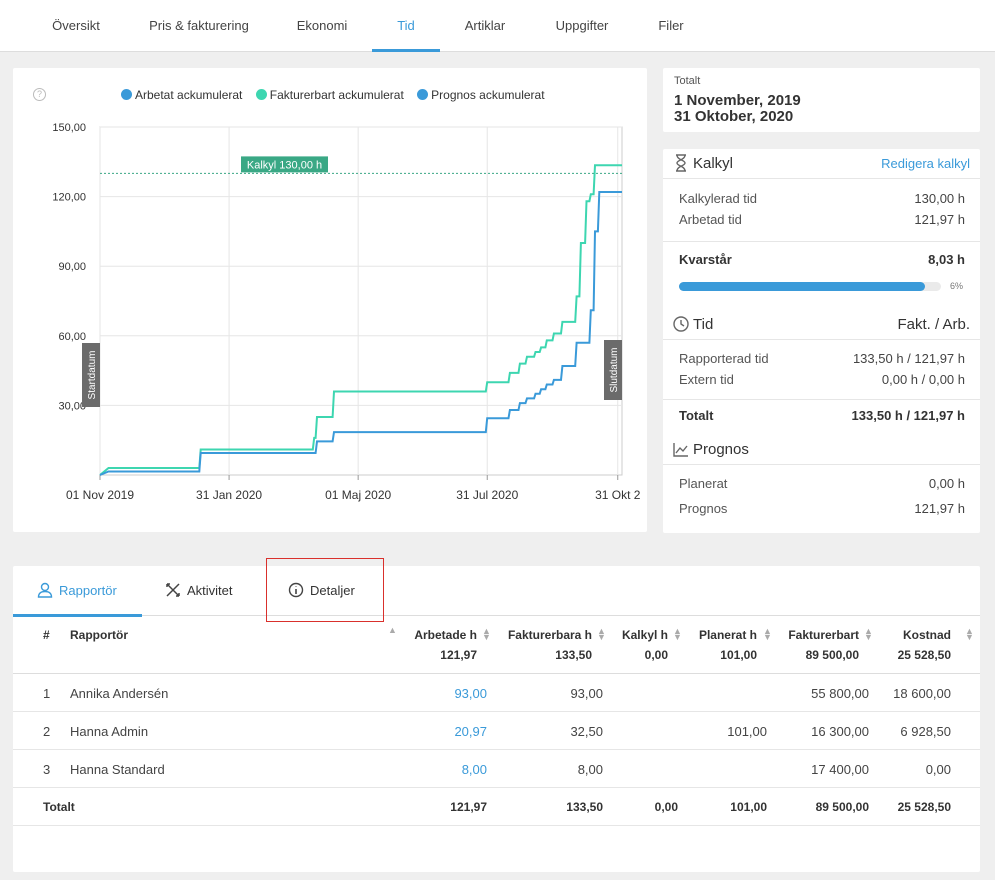 Image resolution: width=995 pixels, height=880 pixels. I want to click on end-date-label: Slutdatum, so click(614, 369).